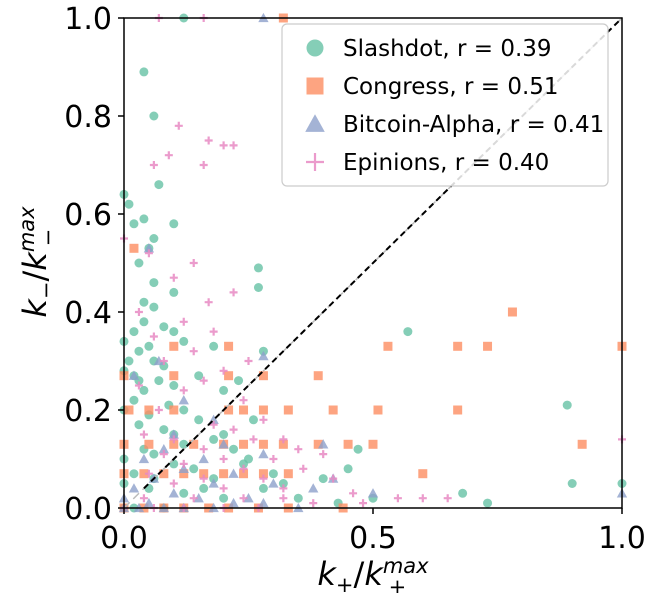 This screenshot has width=653, height=593. I want to click on legend-label: Bitcoin-Alpha, r = 0.41, so click(473, 125).